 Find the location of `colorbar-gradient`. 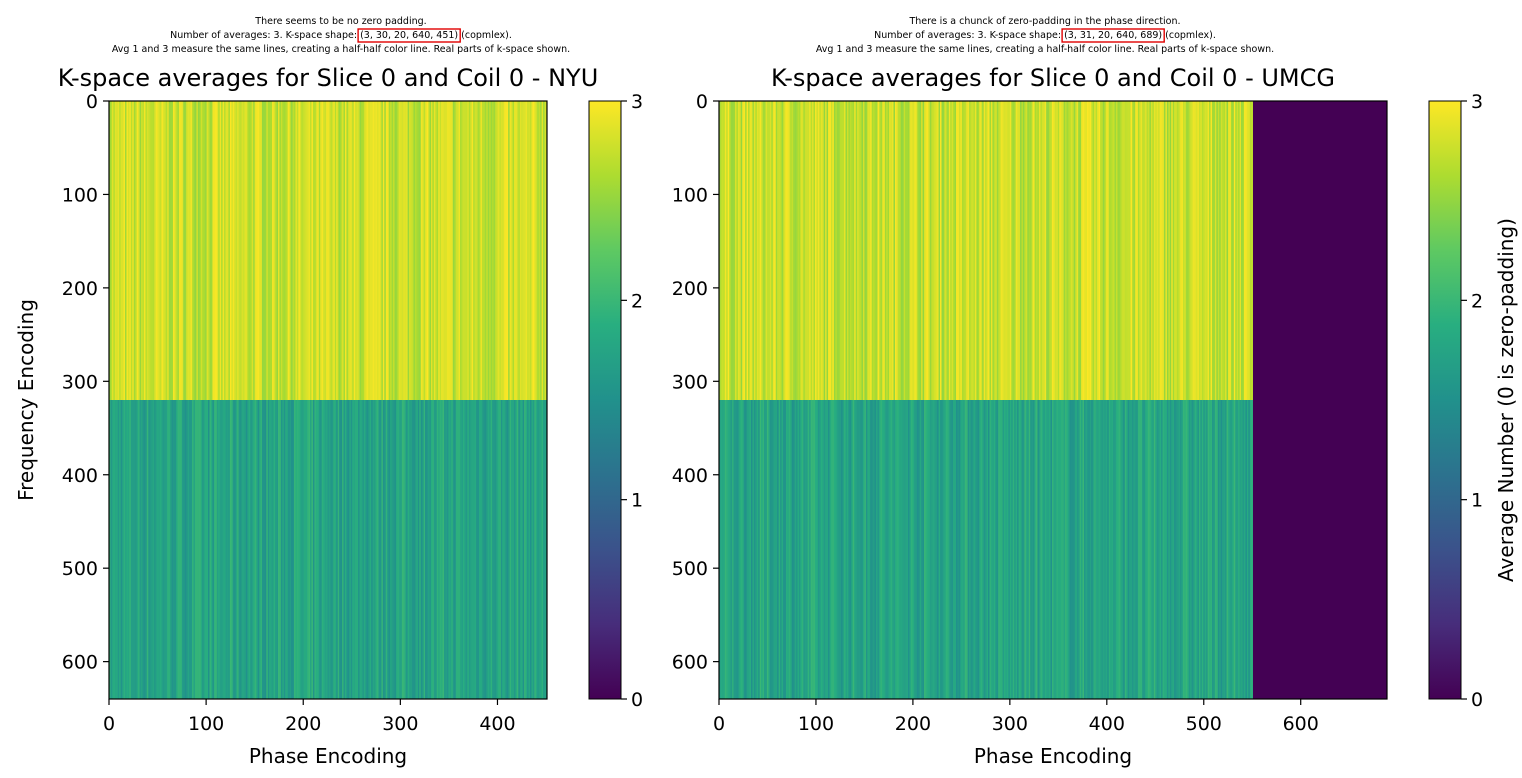

colorbar-gradient is located at coordinates (1445, 400).